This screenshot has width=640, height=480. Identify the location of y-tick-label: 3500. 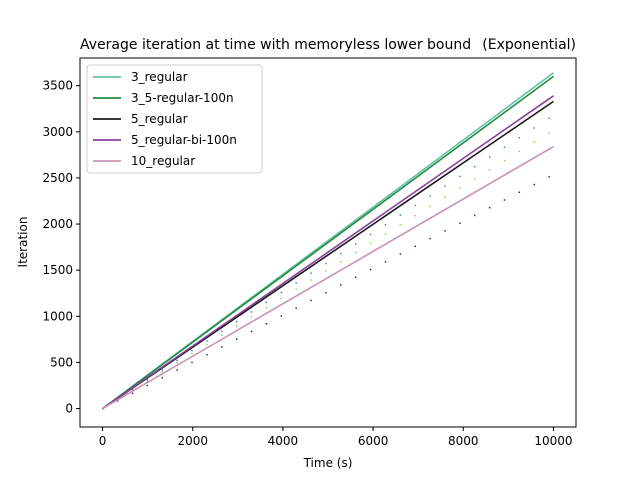
(57, 86).